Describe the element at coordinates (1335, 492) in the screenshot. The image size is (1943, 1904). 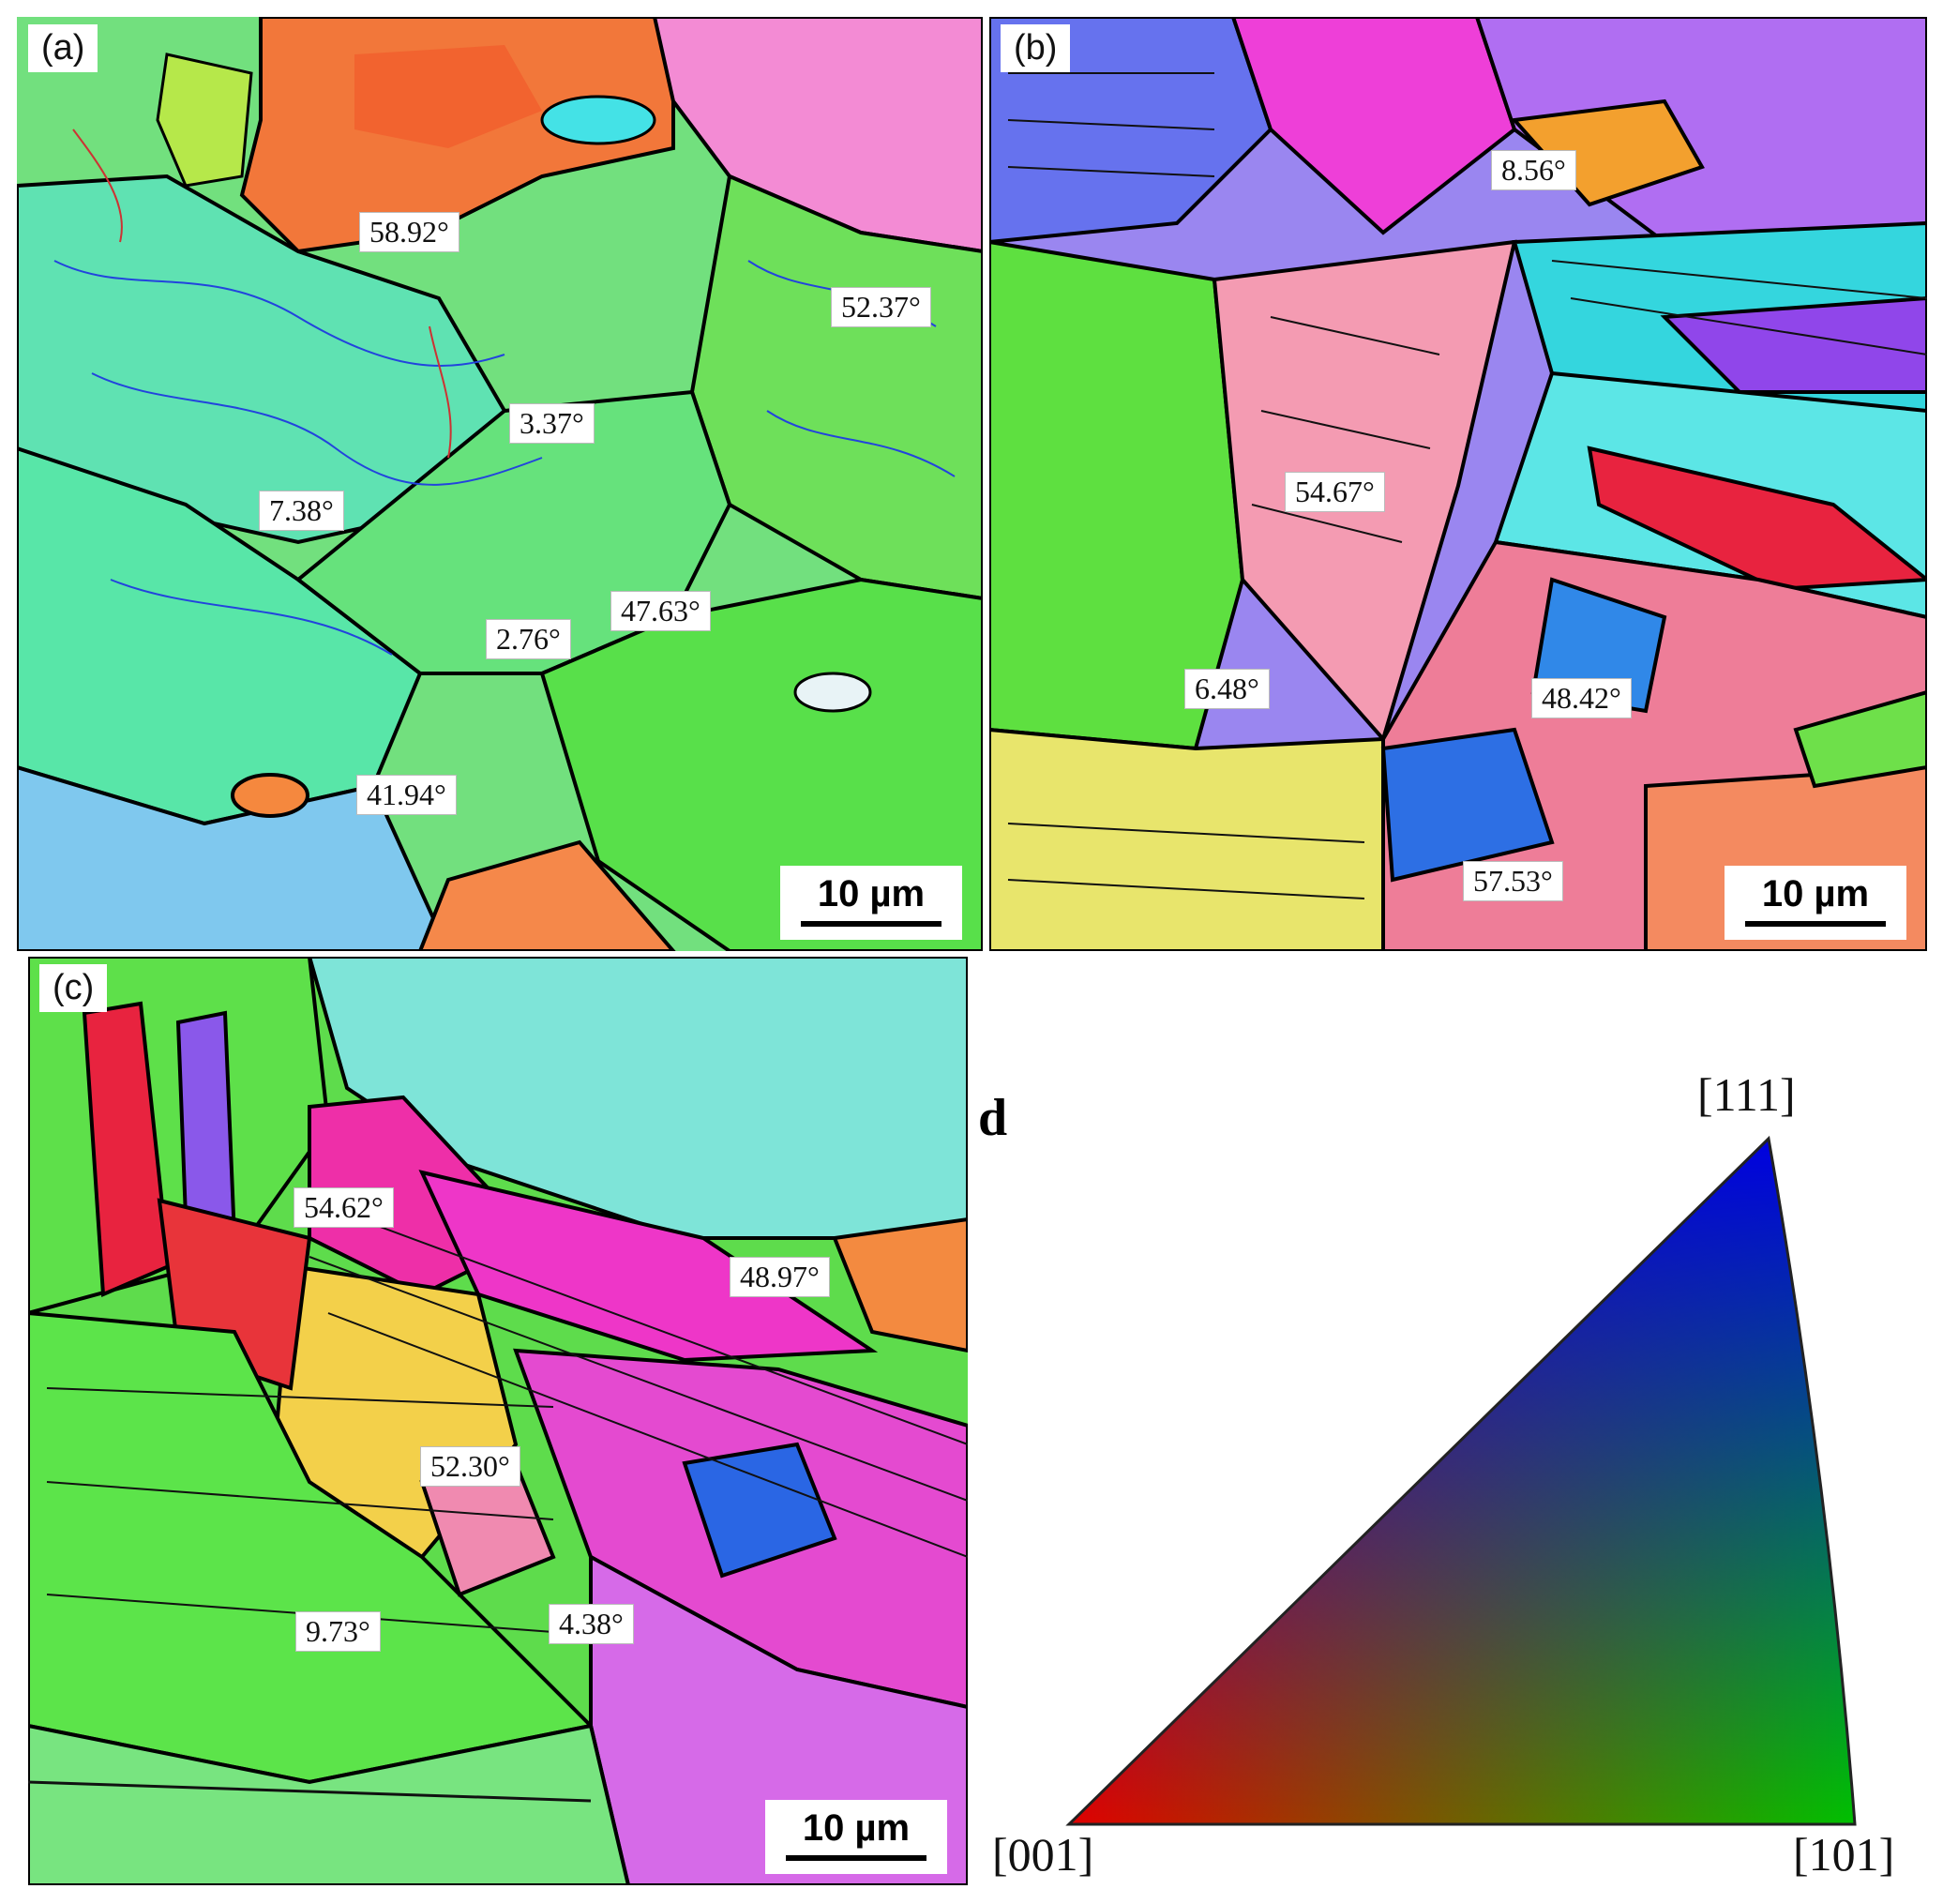
I see `angle-label: 54.67°` at that location.